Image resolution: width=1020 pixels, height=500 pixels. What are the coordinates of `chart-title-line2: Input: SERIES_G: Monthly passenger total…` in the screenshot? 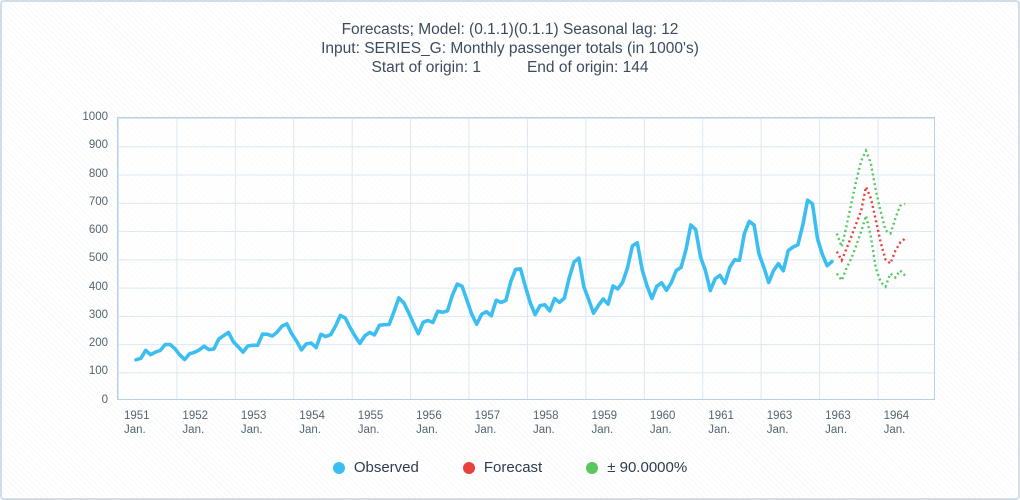 It's located at (510, 48).